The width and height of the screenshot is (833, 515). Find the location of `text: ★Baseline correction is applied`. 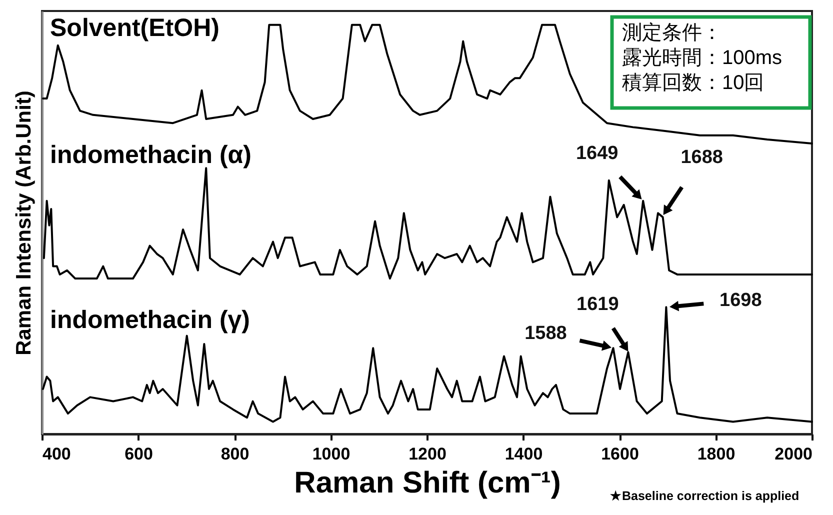

text: ★Baseline correction is applied is located at coordinates (705, 496).